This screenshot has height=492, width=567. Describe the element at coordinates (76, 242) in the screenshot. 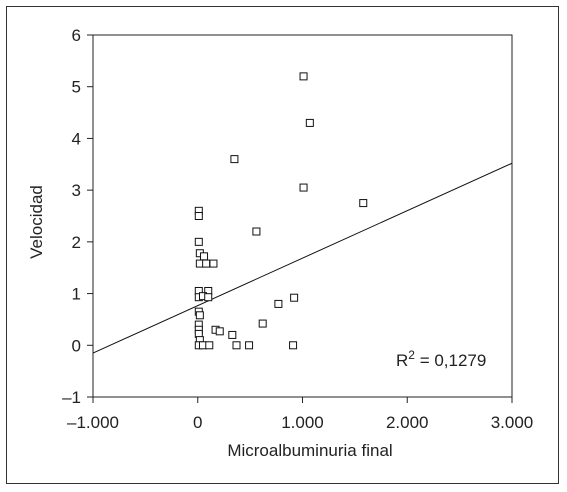

I see `y-tick-label: 2` at that location.